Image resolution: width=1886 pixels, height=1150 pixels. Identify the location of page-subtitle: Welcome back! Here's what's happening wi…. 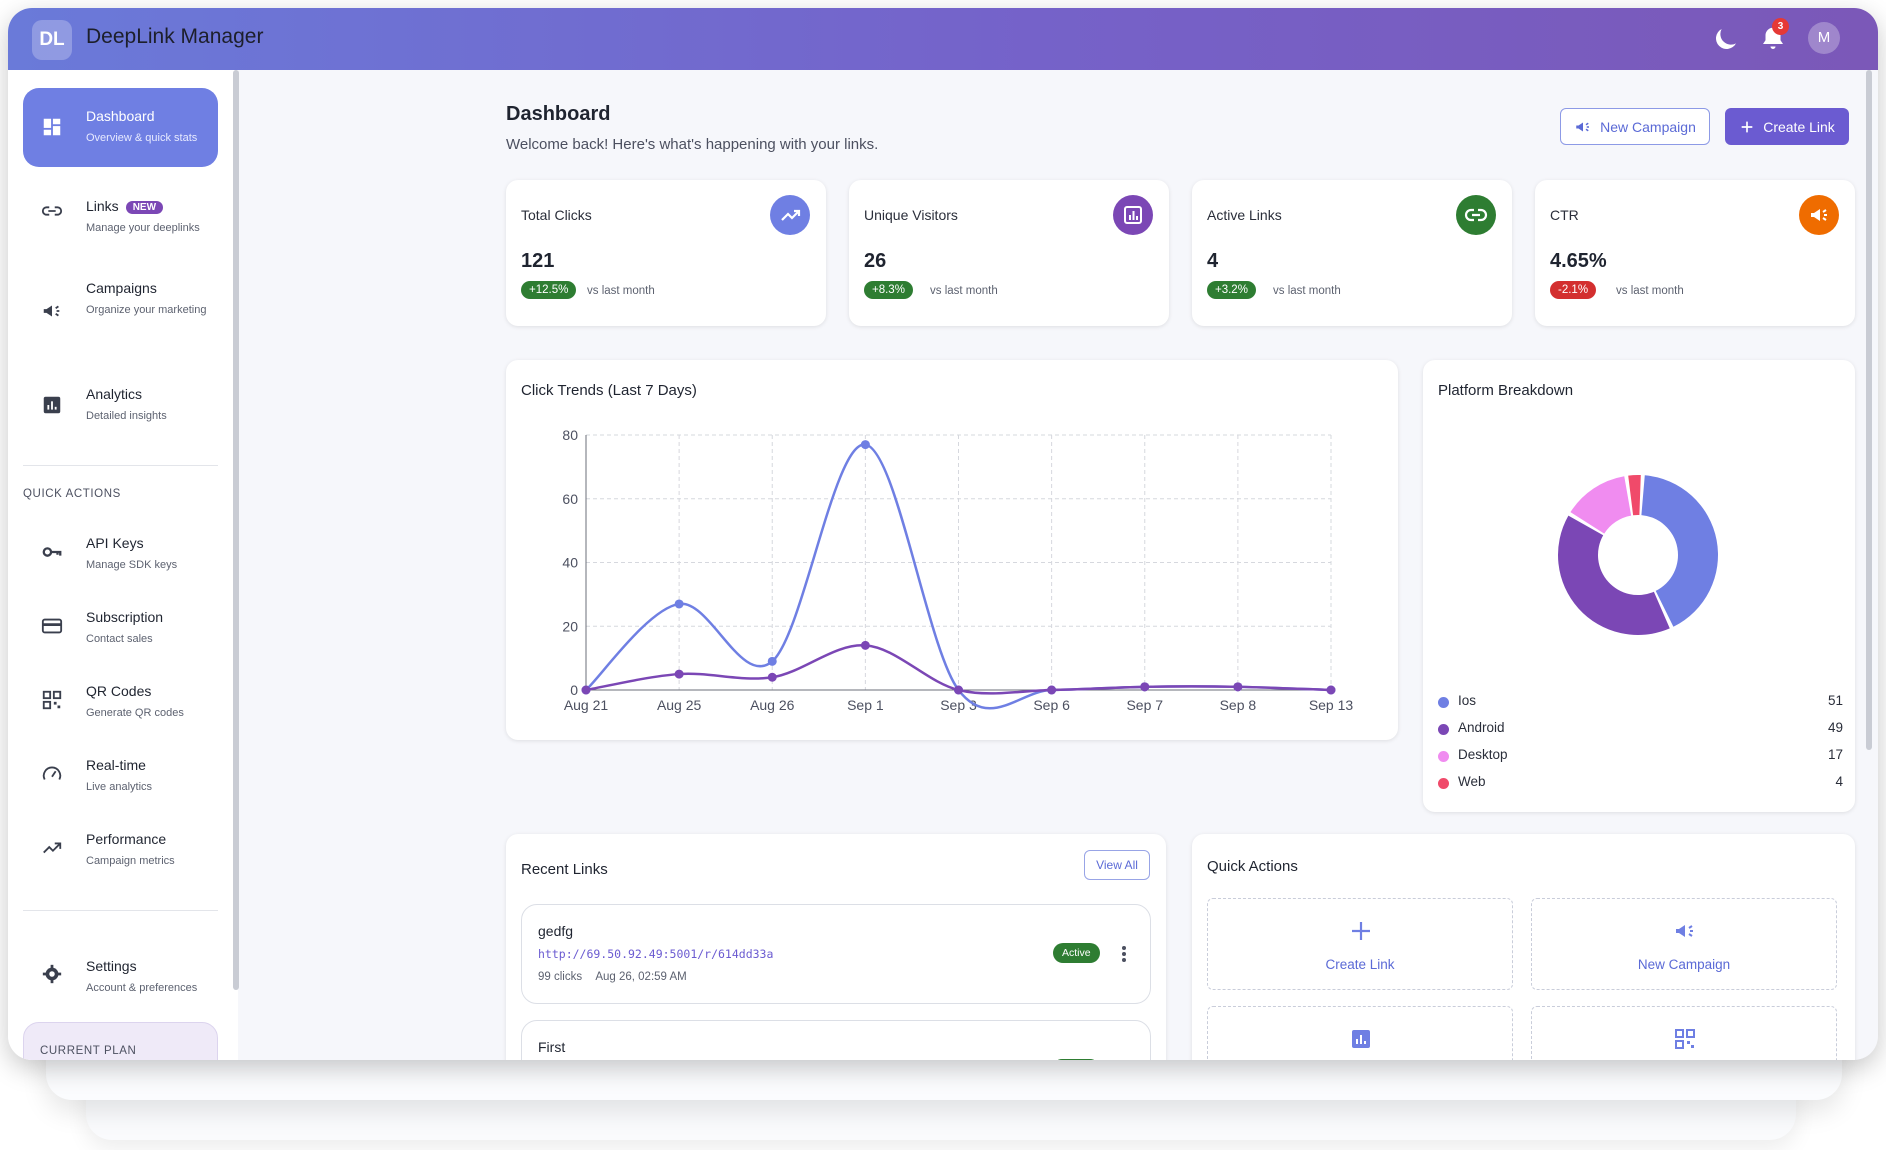
(692, 144).